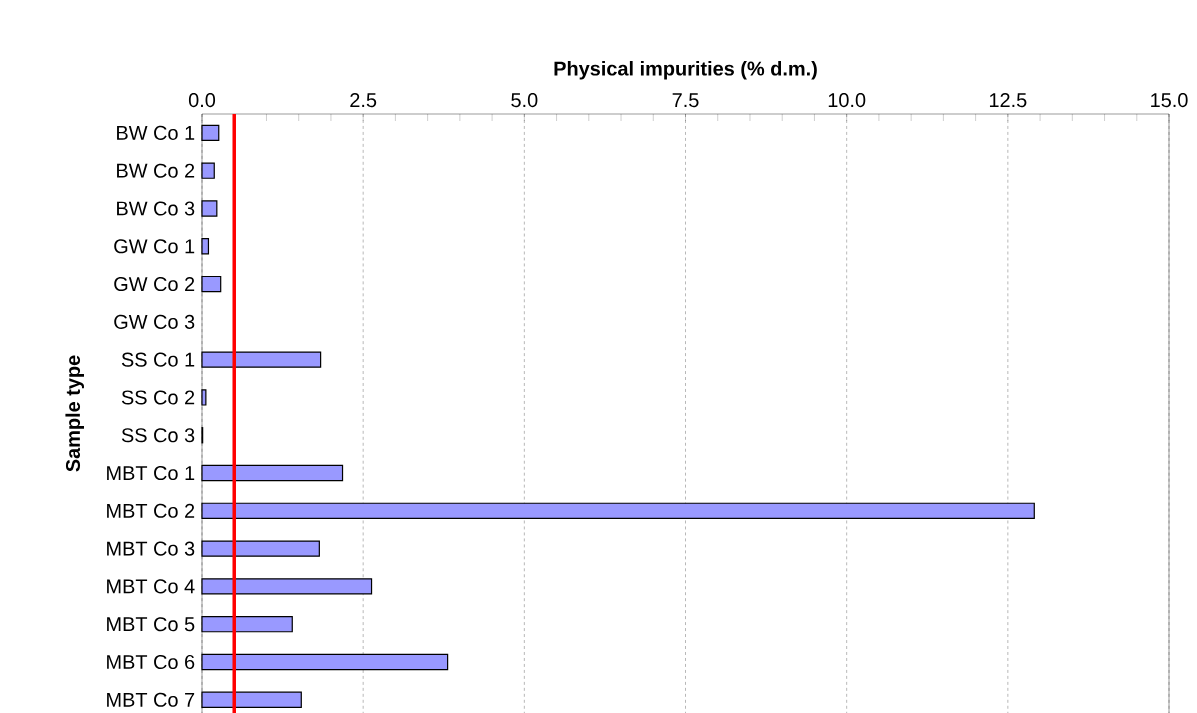  I want to click on y-tick-label: BW Co 1, so click(156, 132).